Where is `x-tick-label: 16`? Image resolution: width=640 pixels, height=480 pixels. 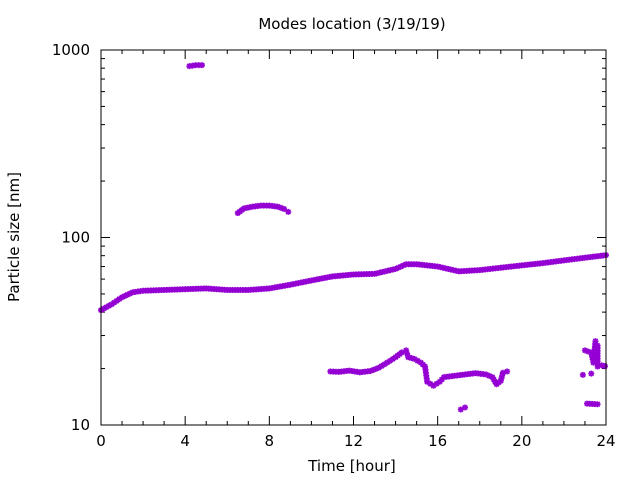
x-tick-label: 16 is located at coordinates (437, 441).